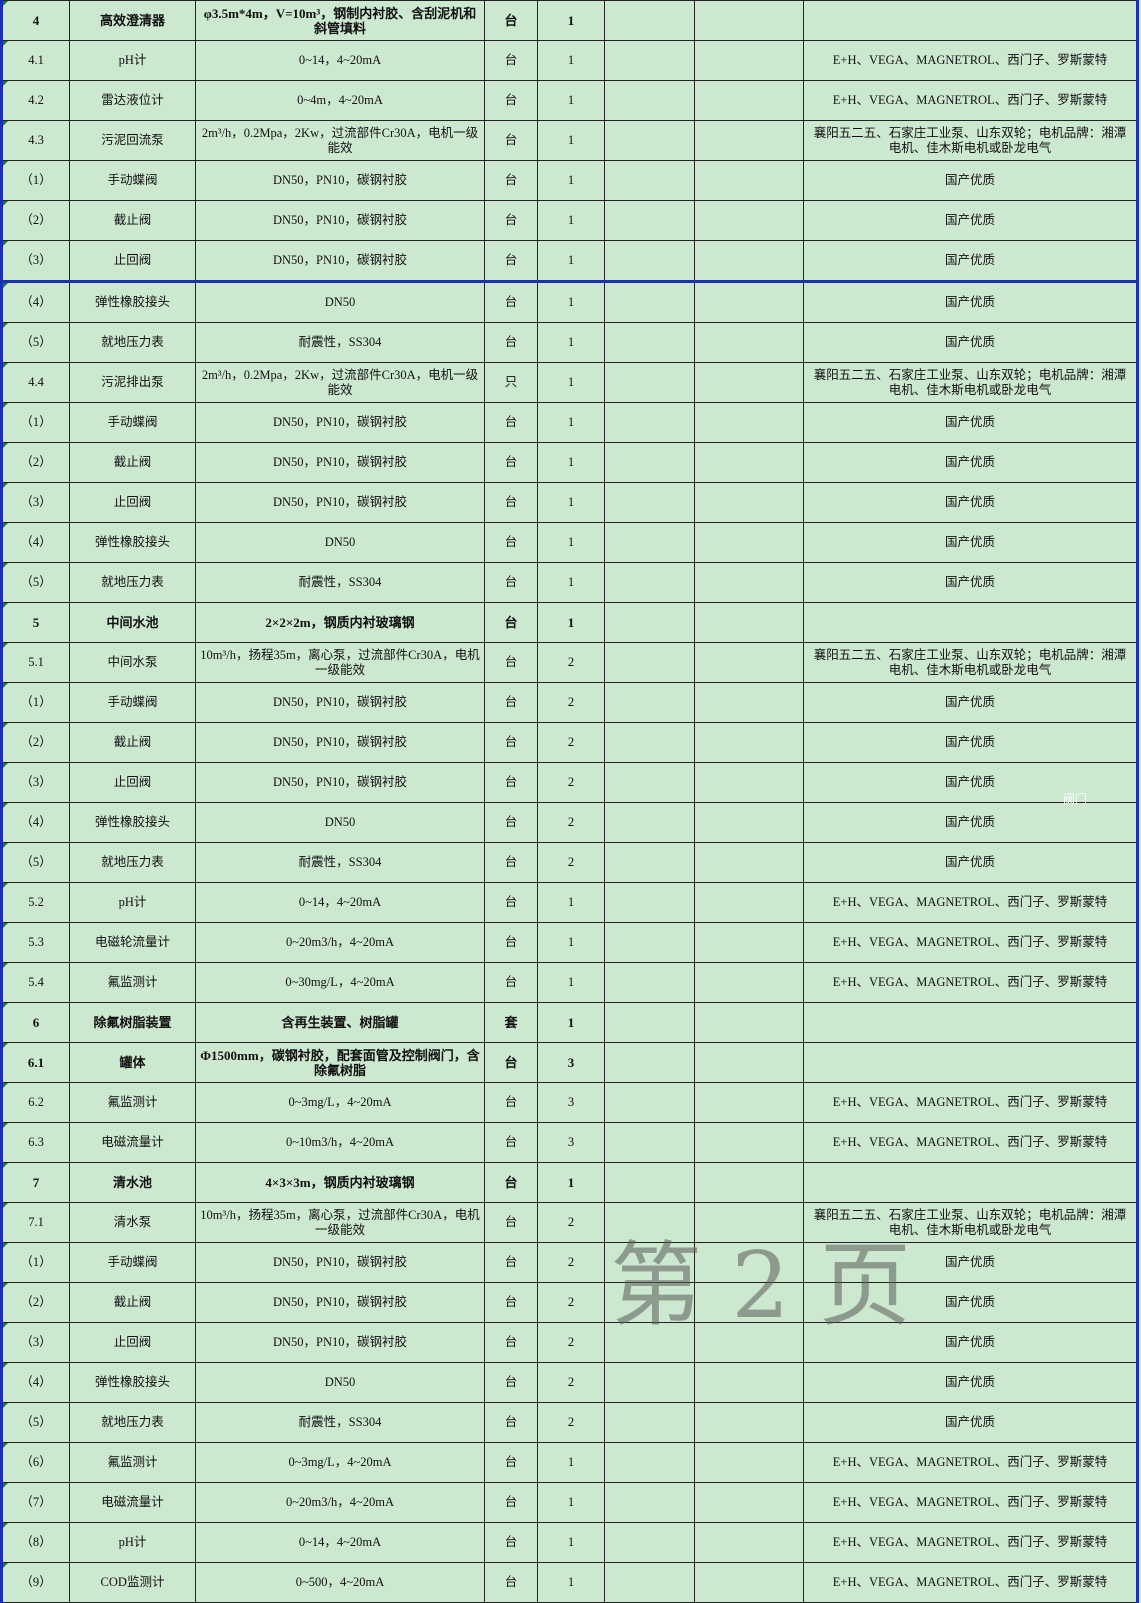 The height and width of the screenshot is (1603, 1141). Describe the element at coordinates (132, 1542) in the screenshot. I see `item-name-cell: pH计` at that location.